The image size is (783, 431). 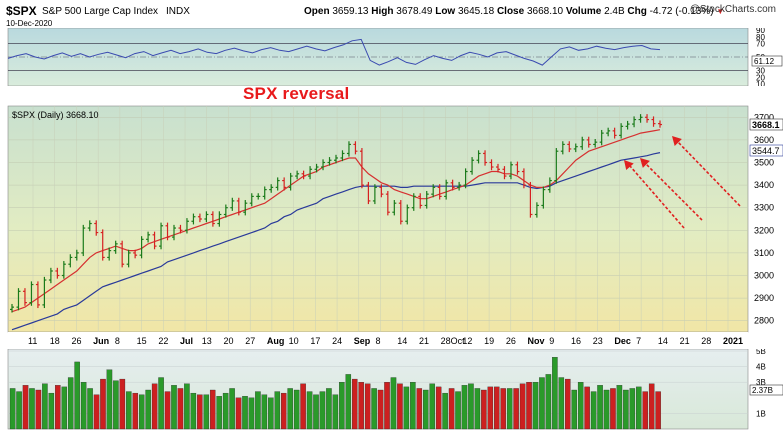 What do you see at coordinates (638, 341) in the screenshot?
I see `date-tick-label: 7` at bounding box center [638, 341].